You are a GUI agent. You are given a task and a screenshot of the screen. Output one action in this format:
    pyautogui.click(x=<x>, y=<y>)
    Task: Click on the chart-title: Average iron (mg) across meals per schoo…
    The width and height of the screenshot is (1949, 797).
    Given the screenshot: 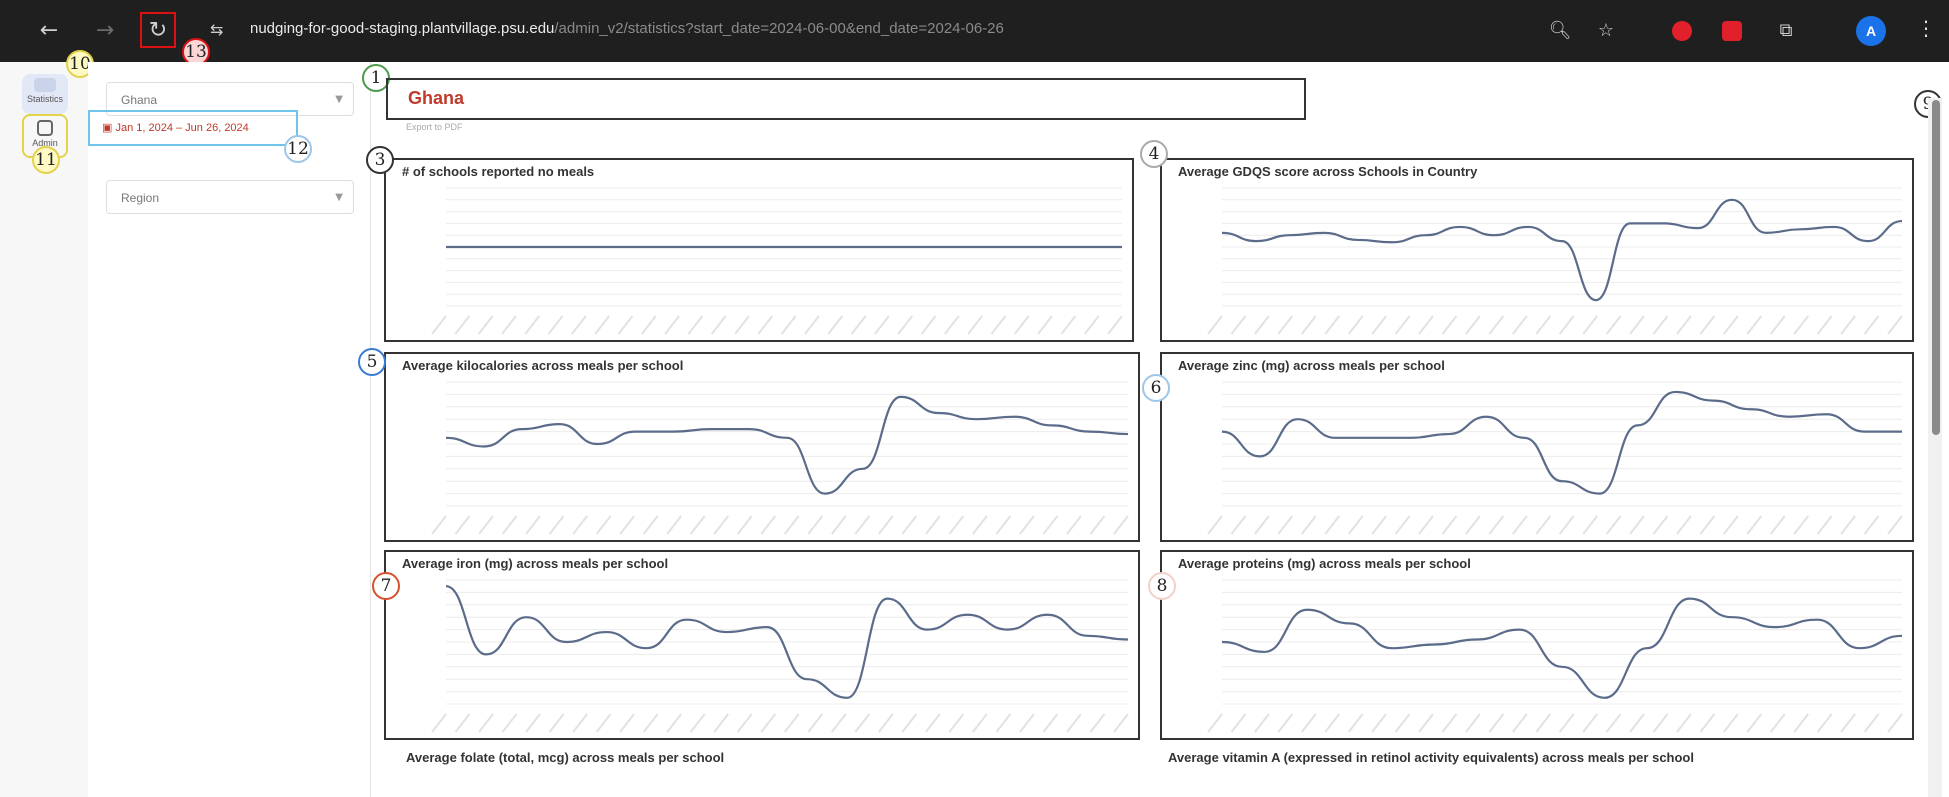 What is the action you would take?
    pyautogui.click(x=535, y=563)
    